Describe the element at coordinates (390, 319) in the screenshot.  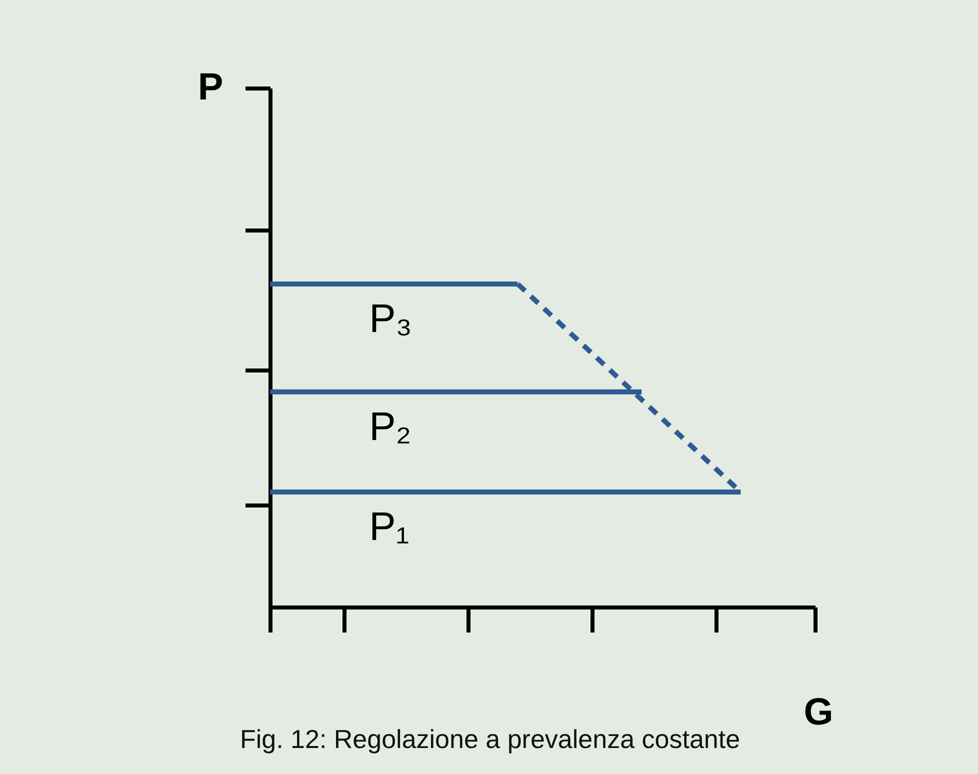
I see `series-label: P₃` at that location.